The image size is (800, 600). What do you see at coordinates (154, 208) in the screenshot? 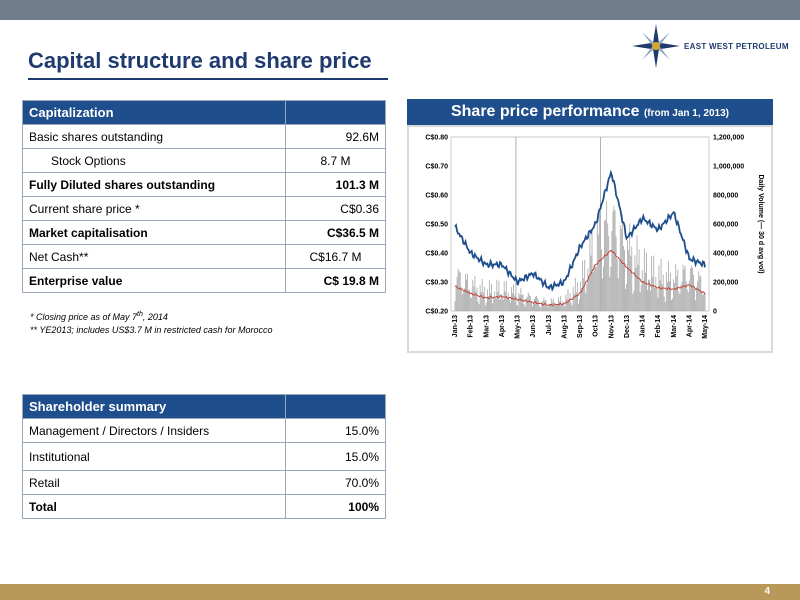
I see `row-label: Current share price *` at bounding box center [154, 208].